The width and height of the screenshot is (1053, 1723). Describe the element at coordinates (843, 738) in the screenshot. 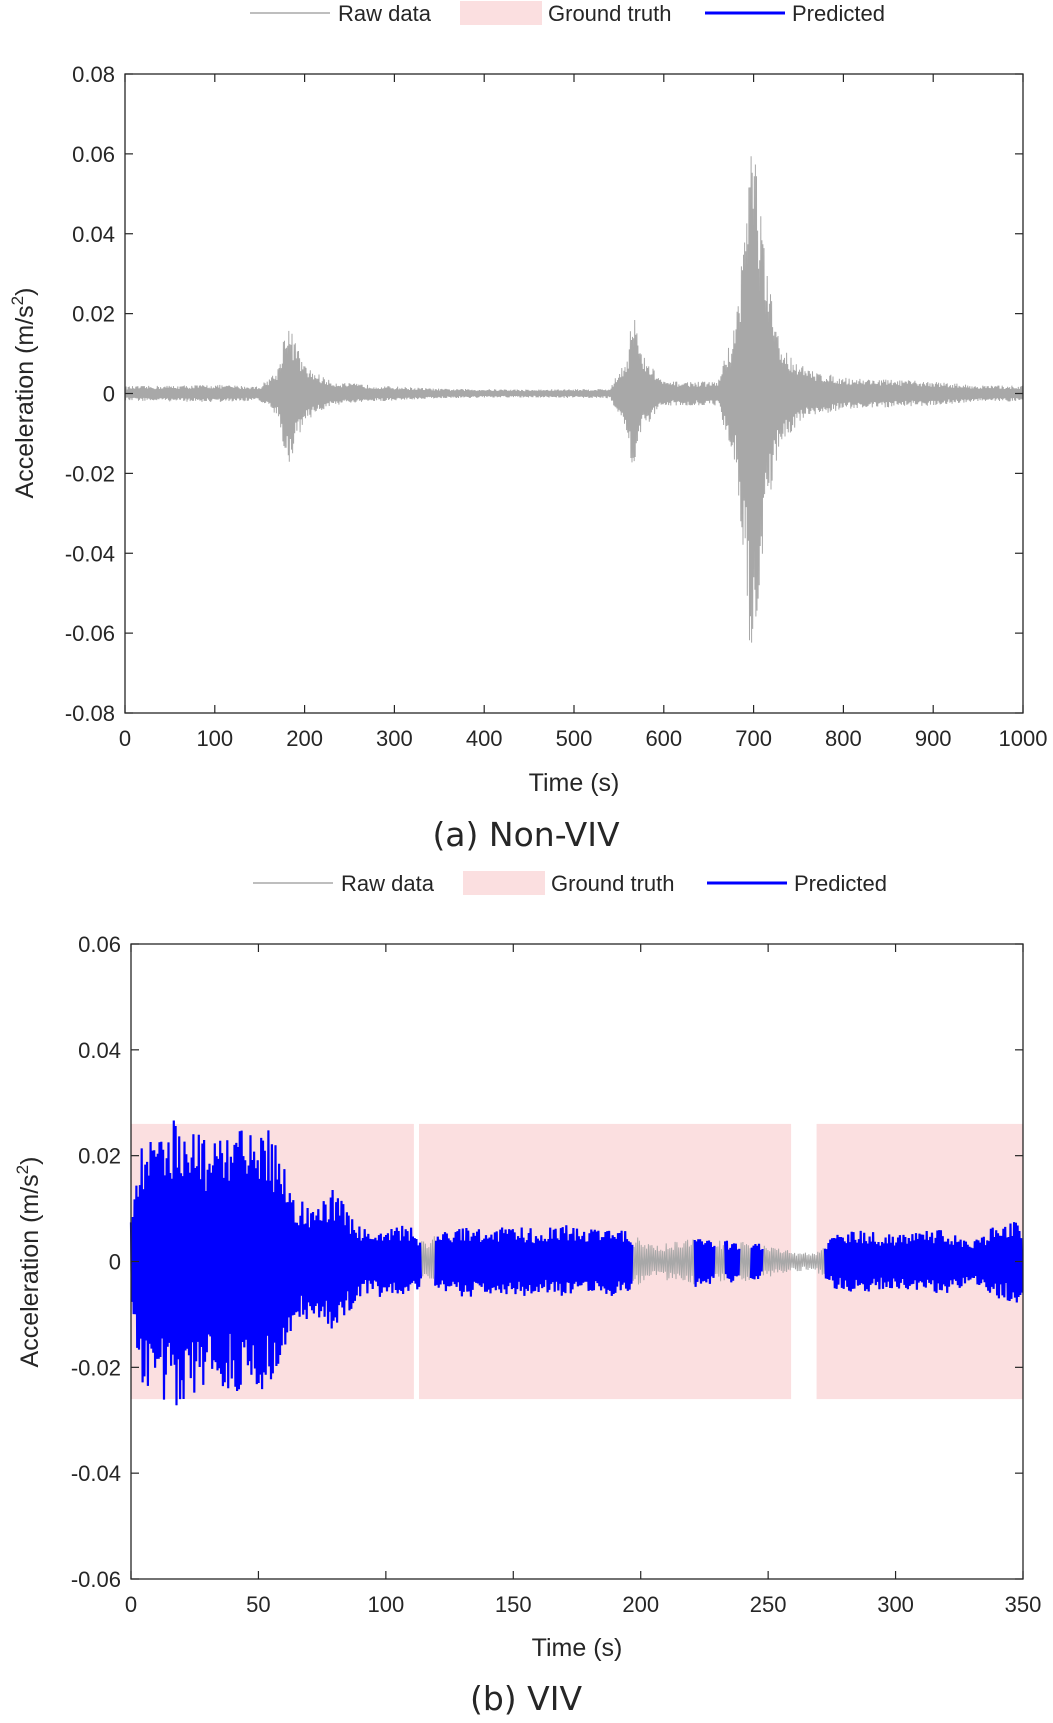

I see `x-tick-label: 800` at that location.